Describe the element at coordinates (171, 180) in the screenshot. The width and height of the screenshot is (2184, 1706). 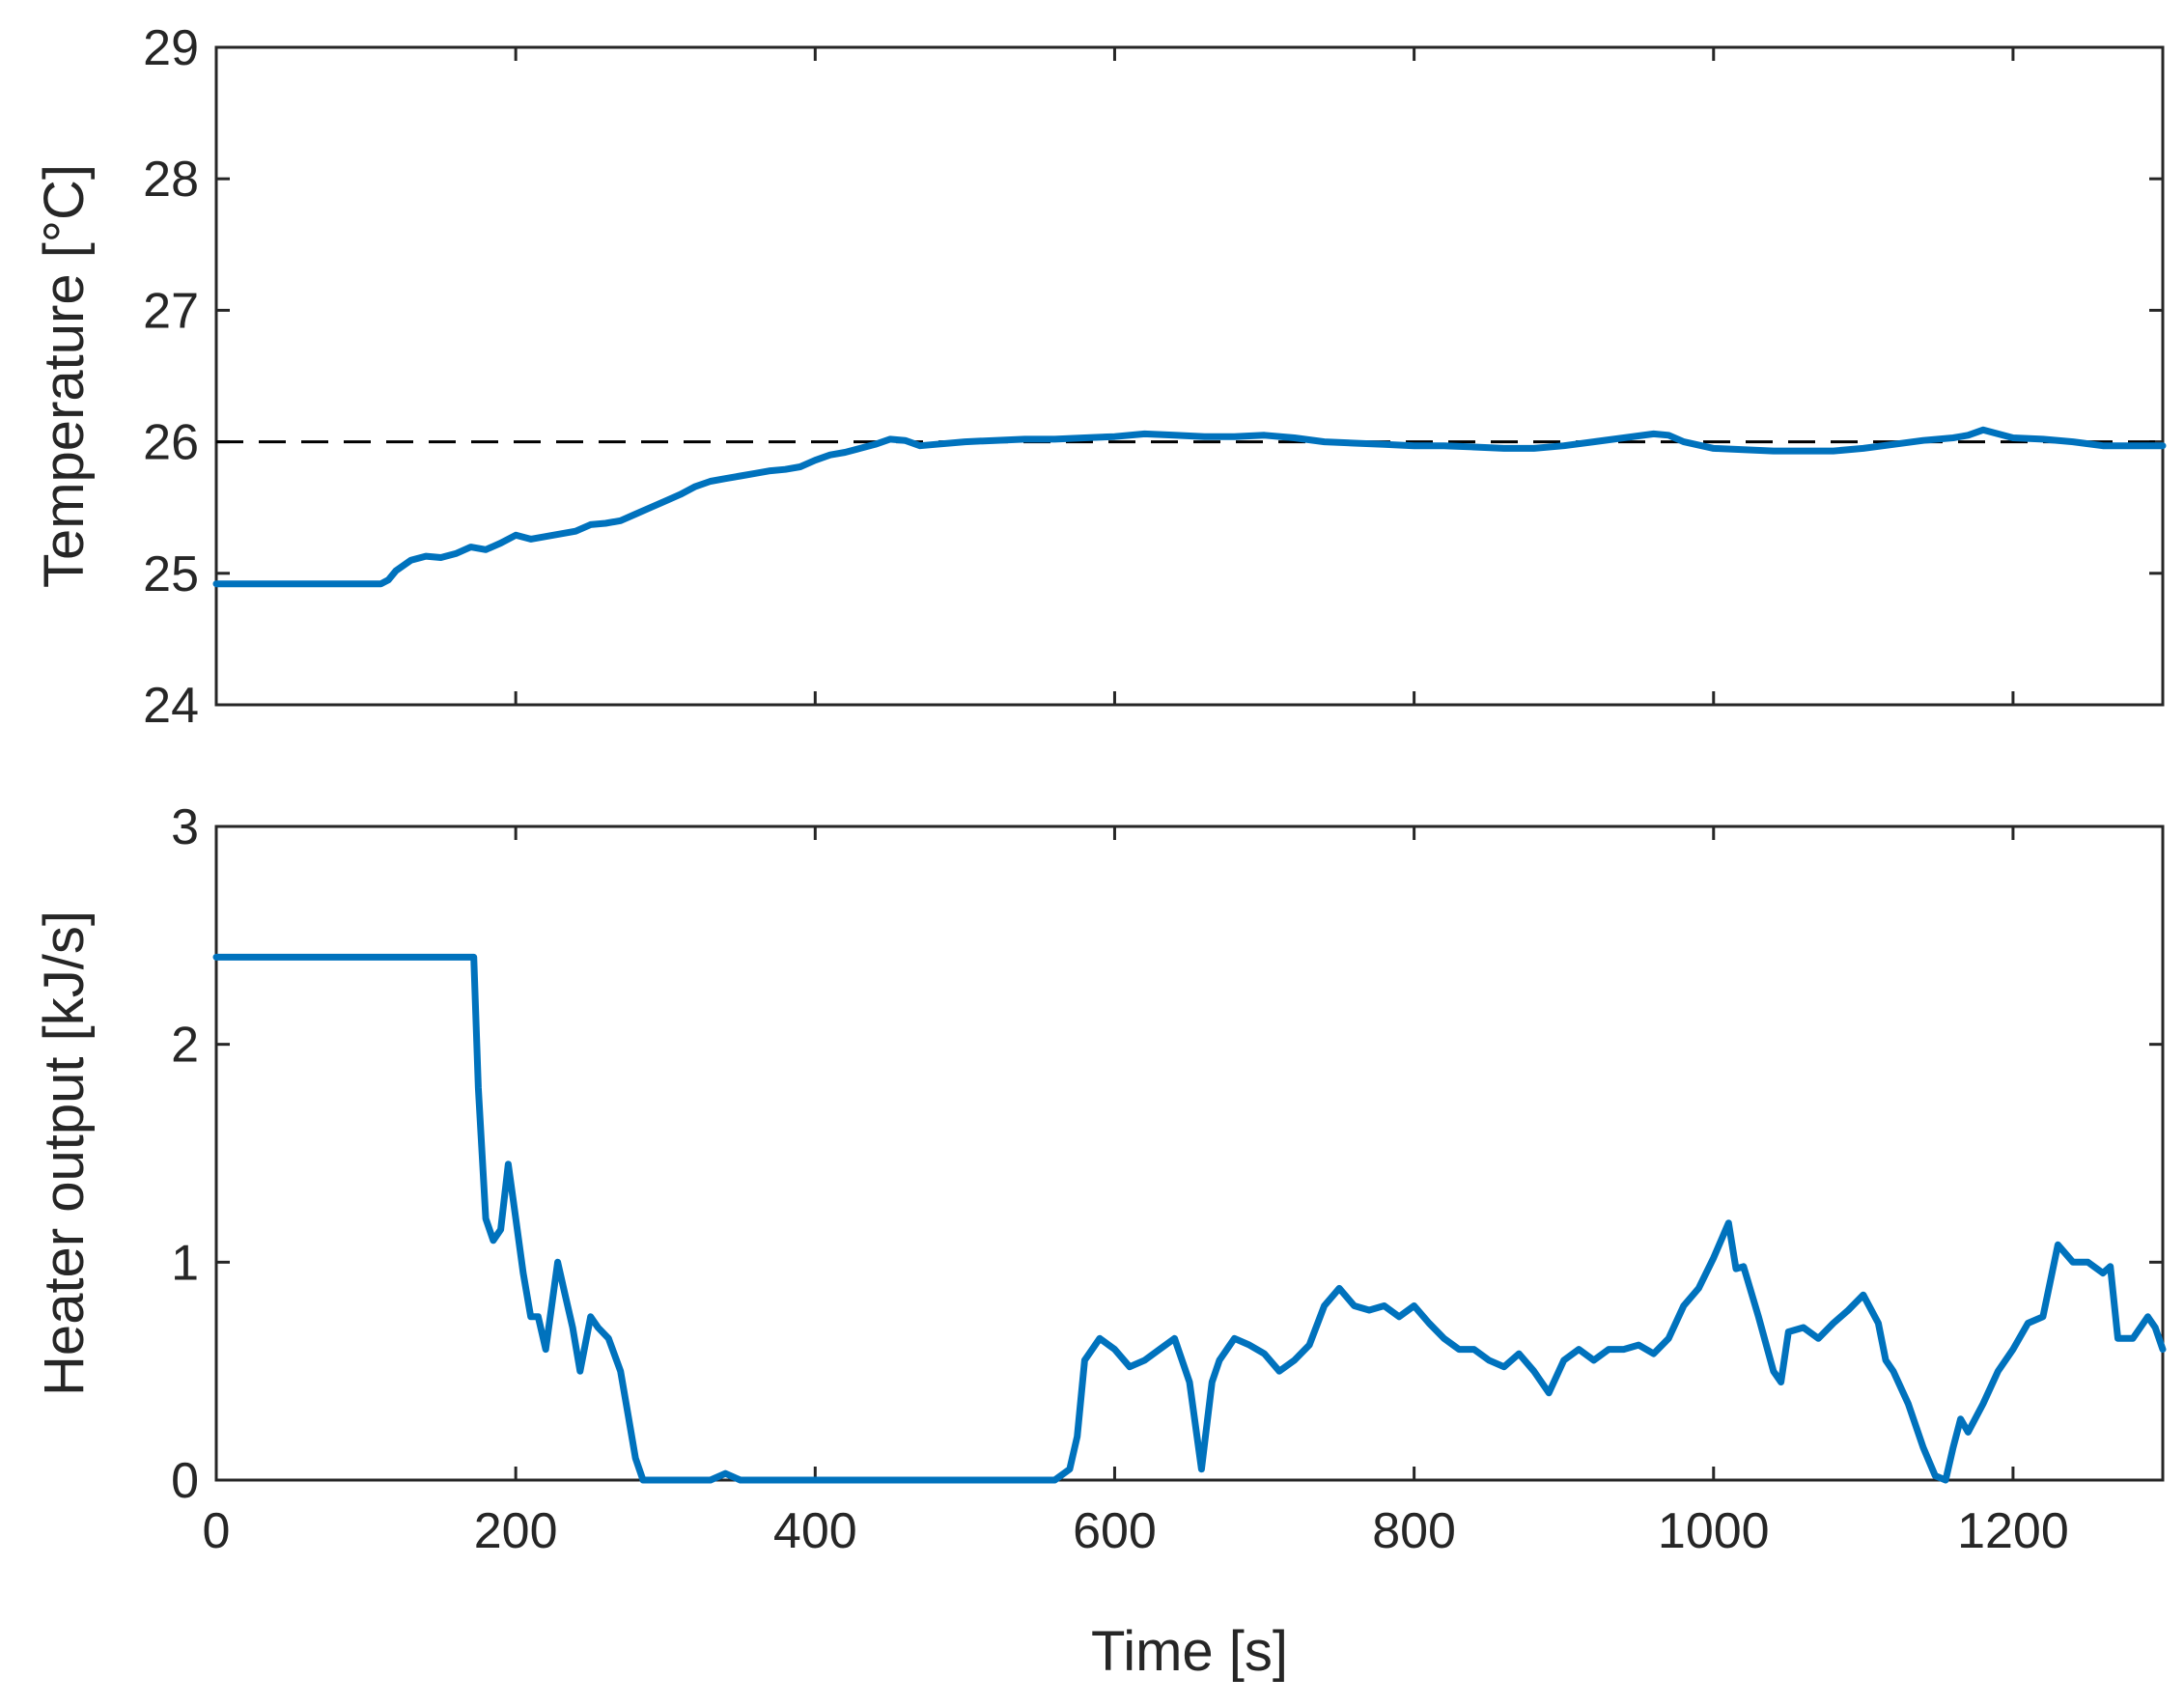
I see `y-tick-label: 28` at that location.